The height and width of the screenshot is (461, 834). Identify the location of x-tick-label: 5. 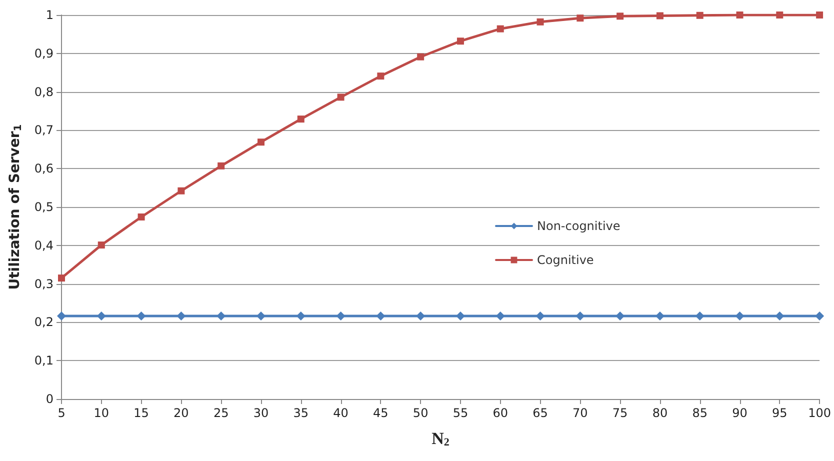
(62, 413).